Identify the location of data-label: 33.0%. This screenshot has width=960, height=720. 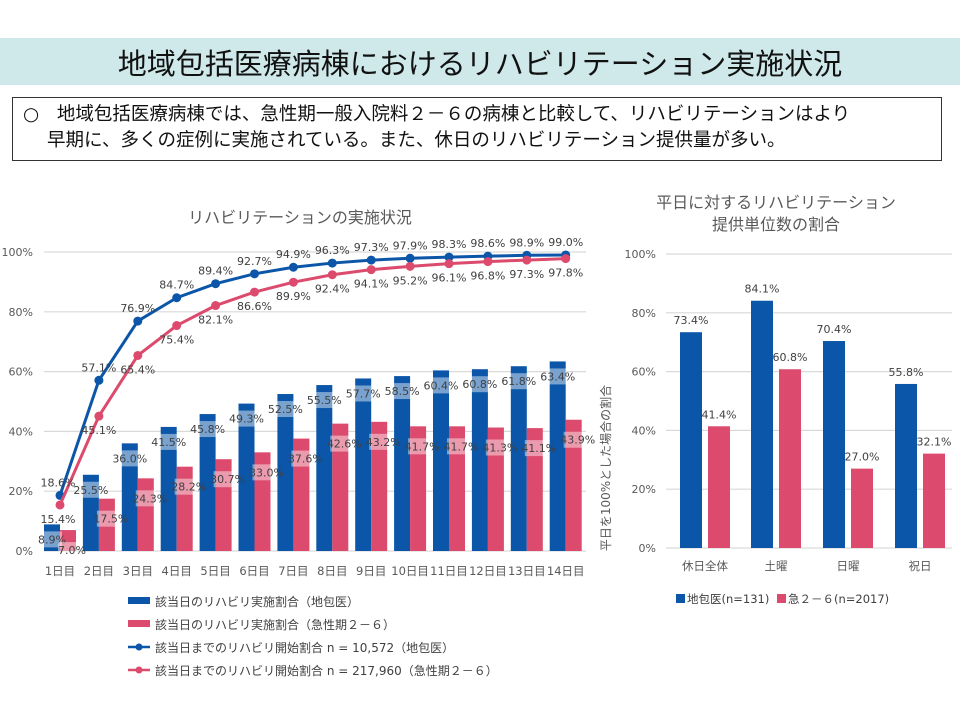
(266, 472).